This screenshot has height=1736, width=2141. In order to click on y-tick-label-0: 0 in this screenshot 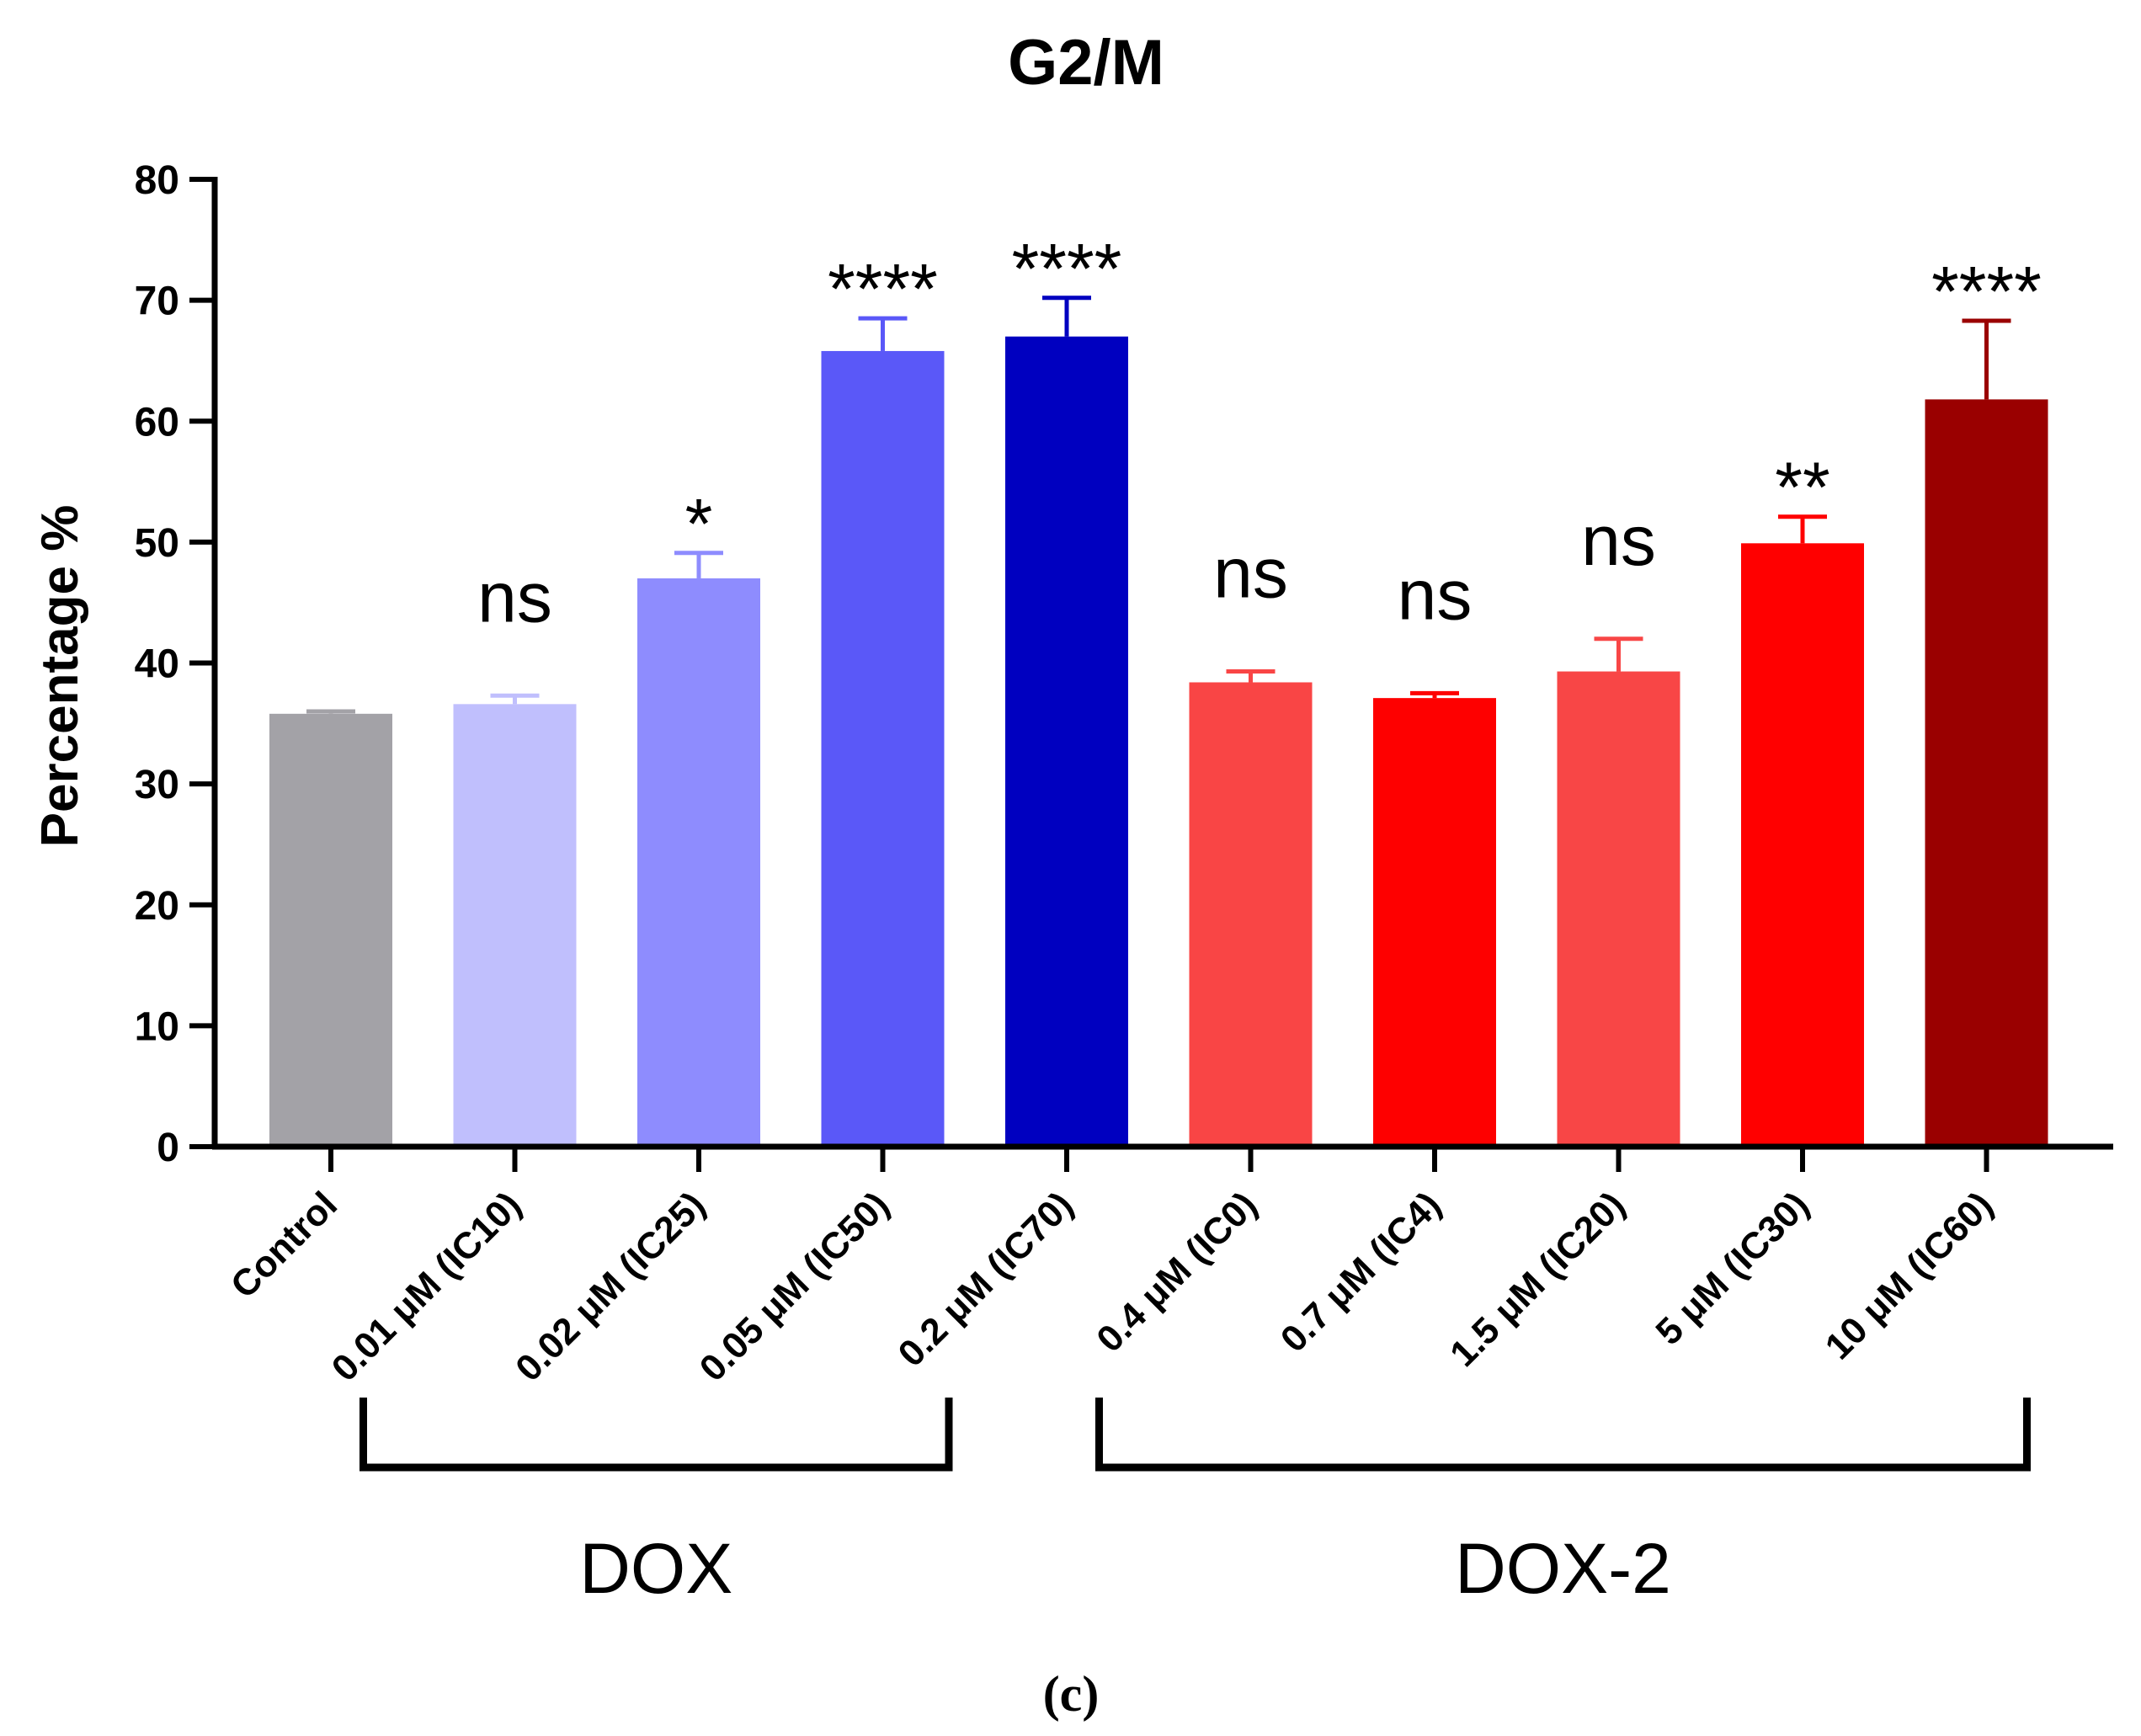, I will do `click(168, 1148)`.